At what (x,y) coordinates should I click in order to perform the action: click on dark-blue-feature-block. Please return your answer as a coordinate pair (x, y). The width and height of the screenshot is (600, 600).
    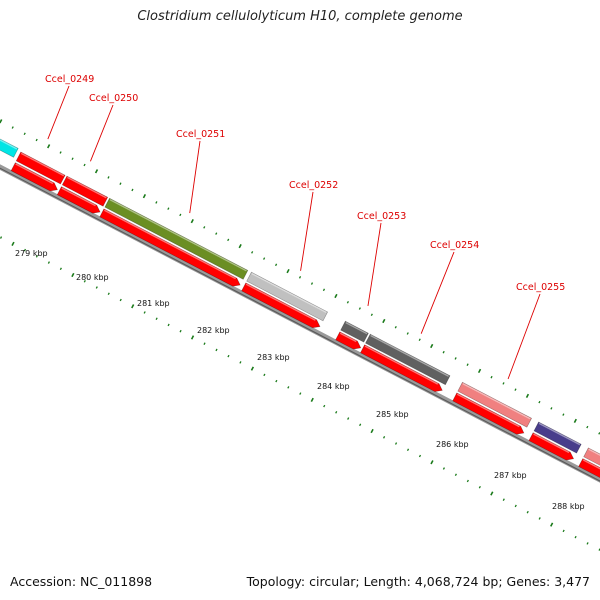
    Looking at the image, I should click on (557, 437).